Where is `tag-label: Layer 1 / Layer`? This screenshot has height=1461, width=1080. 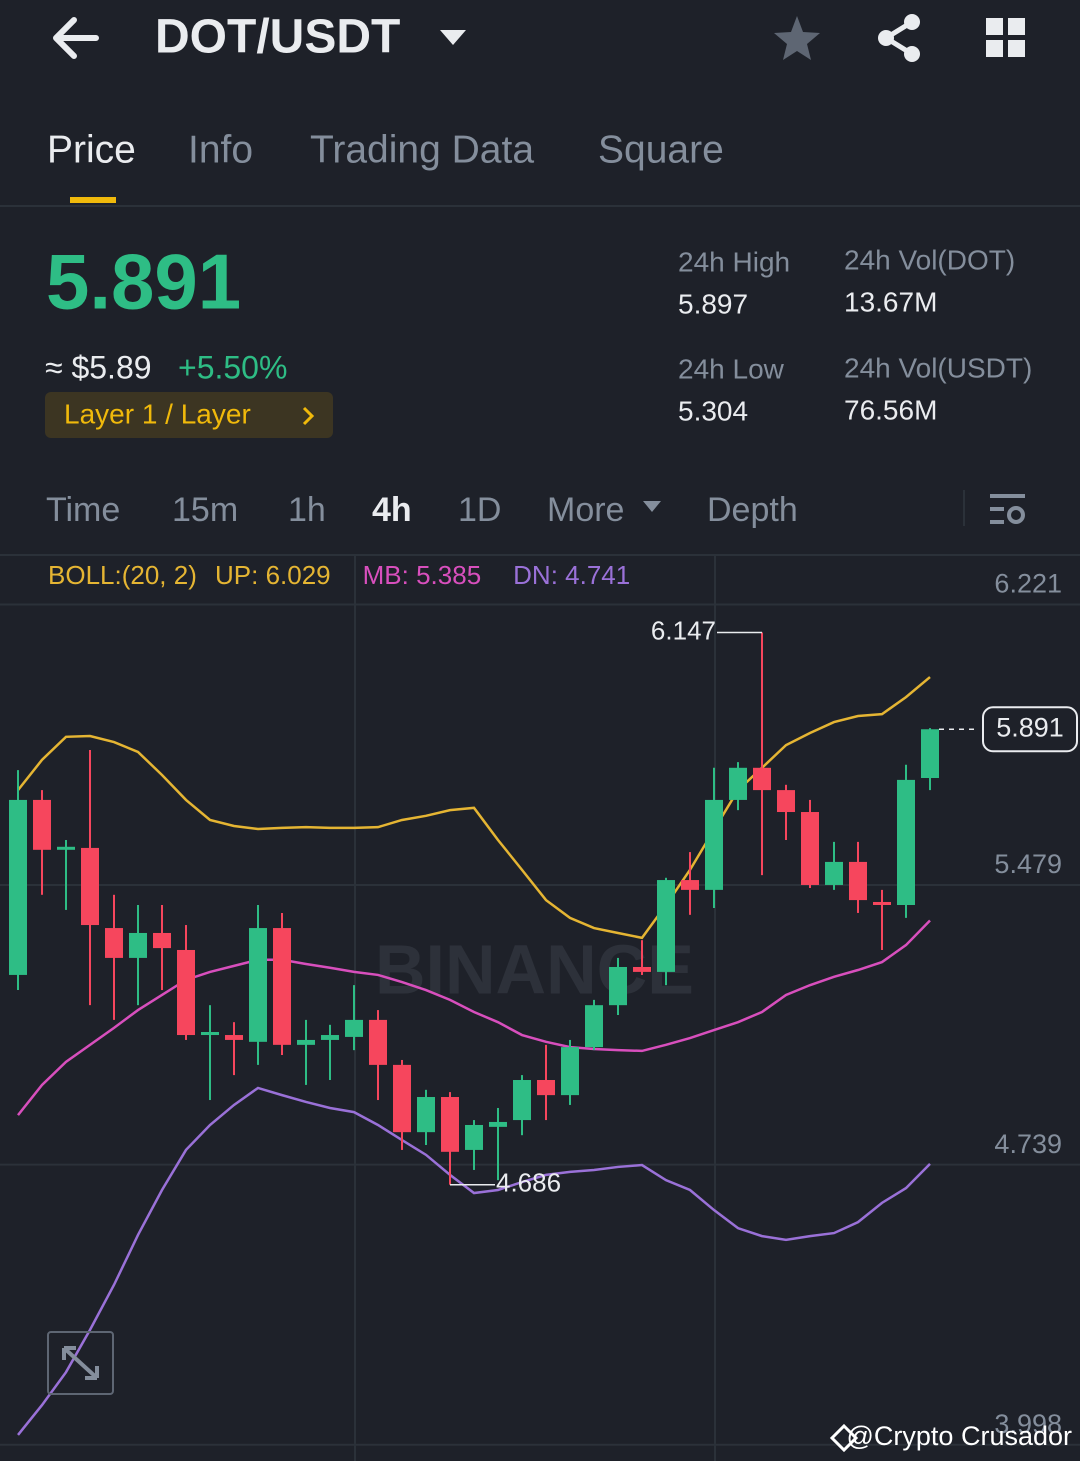
tag-label: Layer 1 / Layer is located at coordinates (157, 413).